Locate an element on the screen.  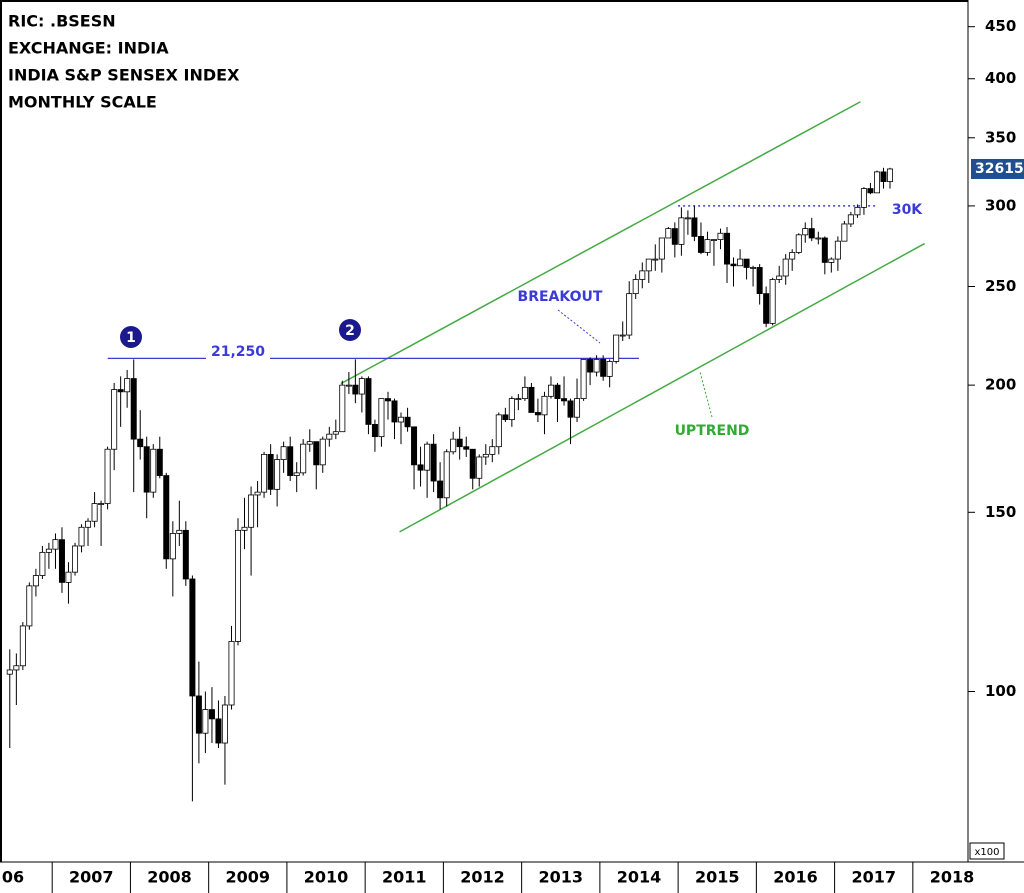
x-tick-label: 2016 is located at coordinates (795, 877).